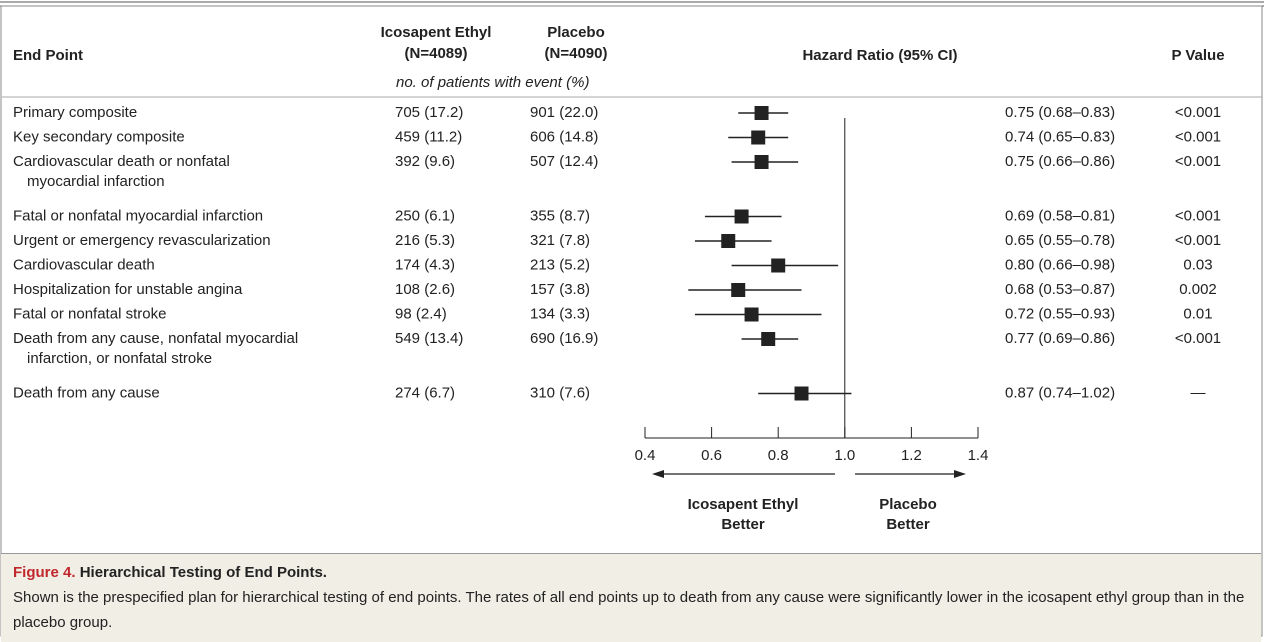  I want to click on hazard-ratio-label: 0.80 (0.66–0.98), so click(1060, 264).